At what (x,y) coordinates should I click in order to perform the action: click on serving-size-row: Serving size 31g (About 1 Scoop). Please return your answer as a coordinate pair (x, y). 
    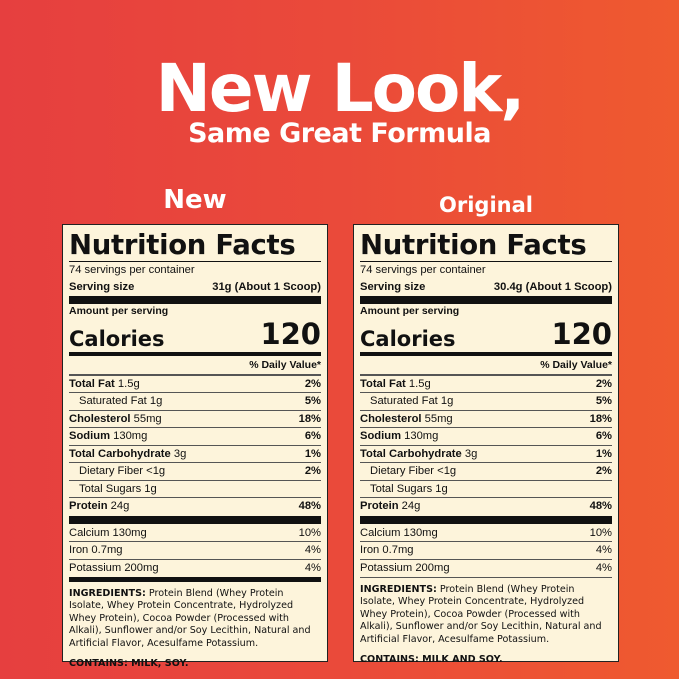
    Looking at the image, I should click on (195, 287).